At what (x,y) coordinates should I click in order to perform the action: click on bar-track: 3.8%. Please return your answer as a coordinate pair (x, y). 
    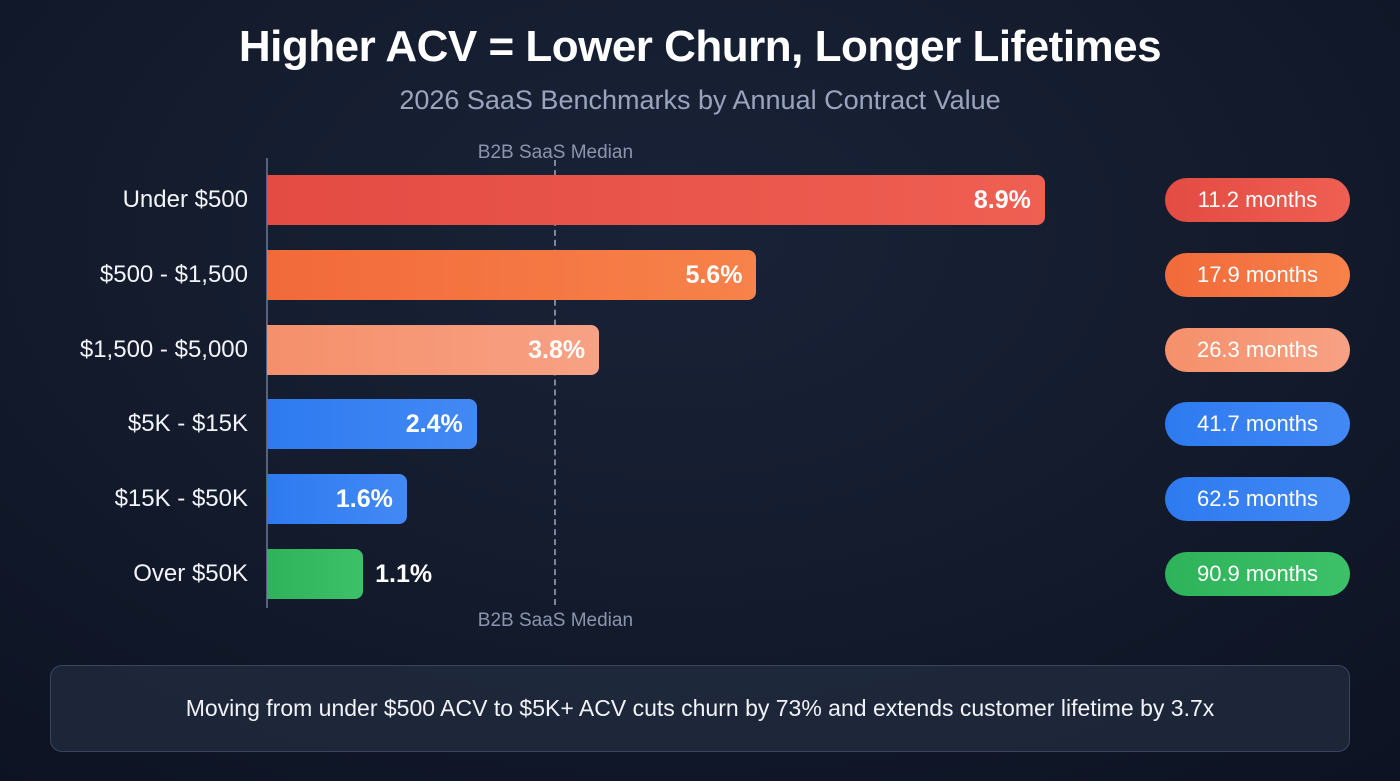
    Looking at the image, I should click on (433, 349).